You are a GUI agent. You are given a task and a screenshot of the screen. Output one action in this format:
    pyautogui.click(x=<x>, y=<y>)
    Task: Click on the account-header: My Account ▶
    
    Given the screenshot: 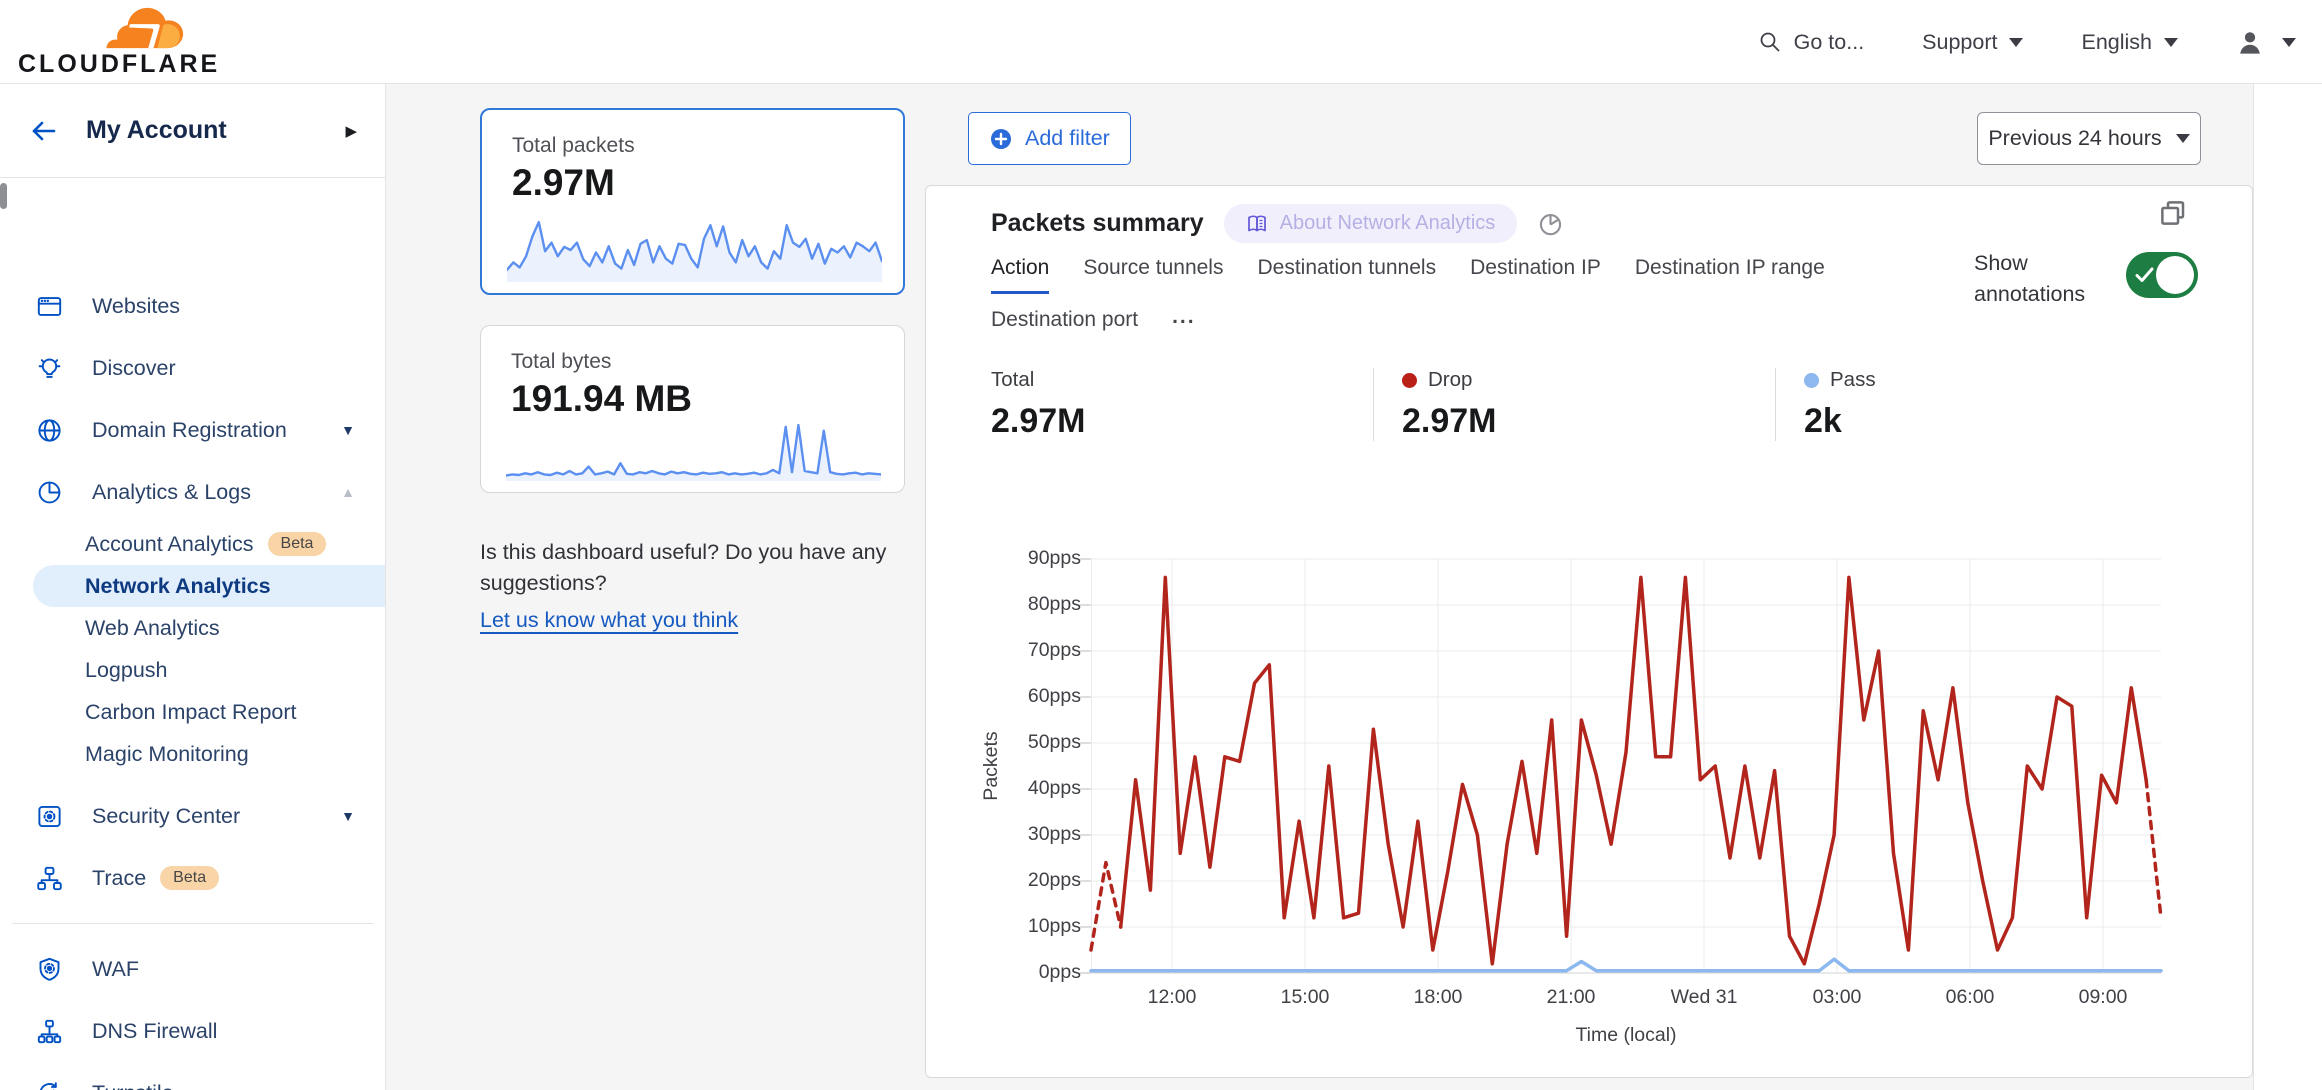 What is the action you would take?
    pyautogui.click(x=192, y=131)
    